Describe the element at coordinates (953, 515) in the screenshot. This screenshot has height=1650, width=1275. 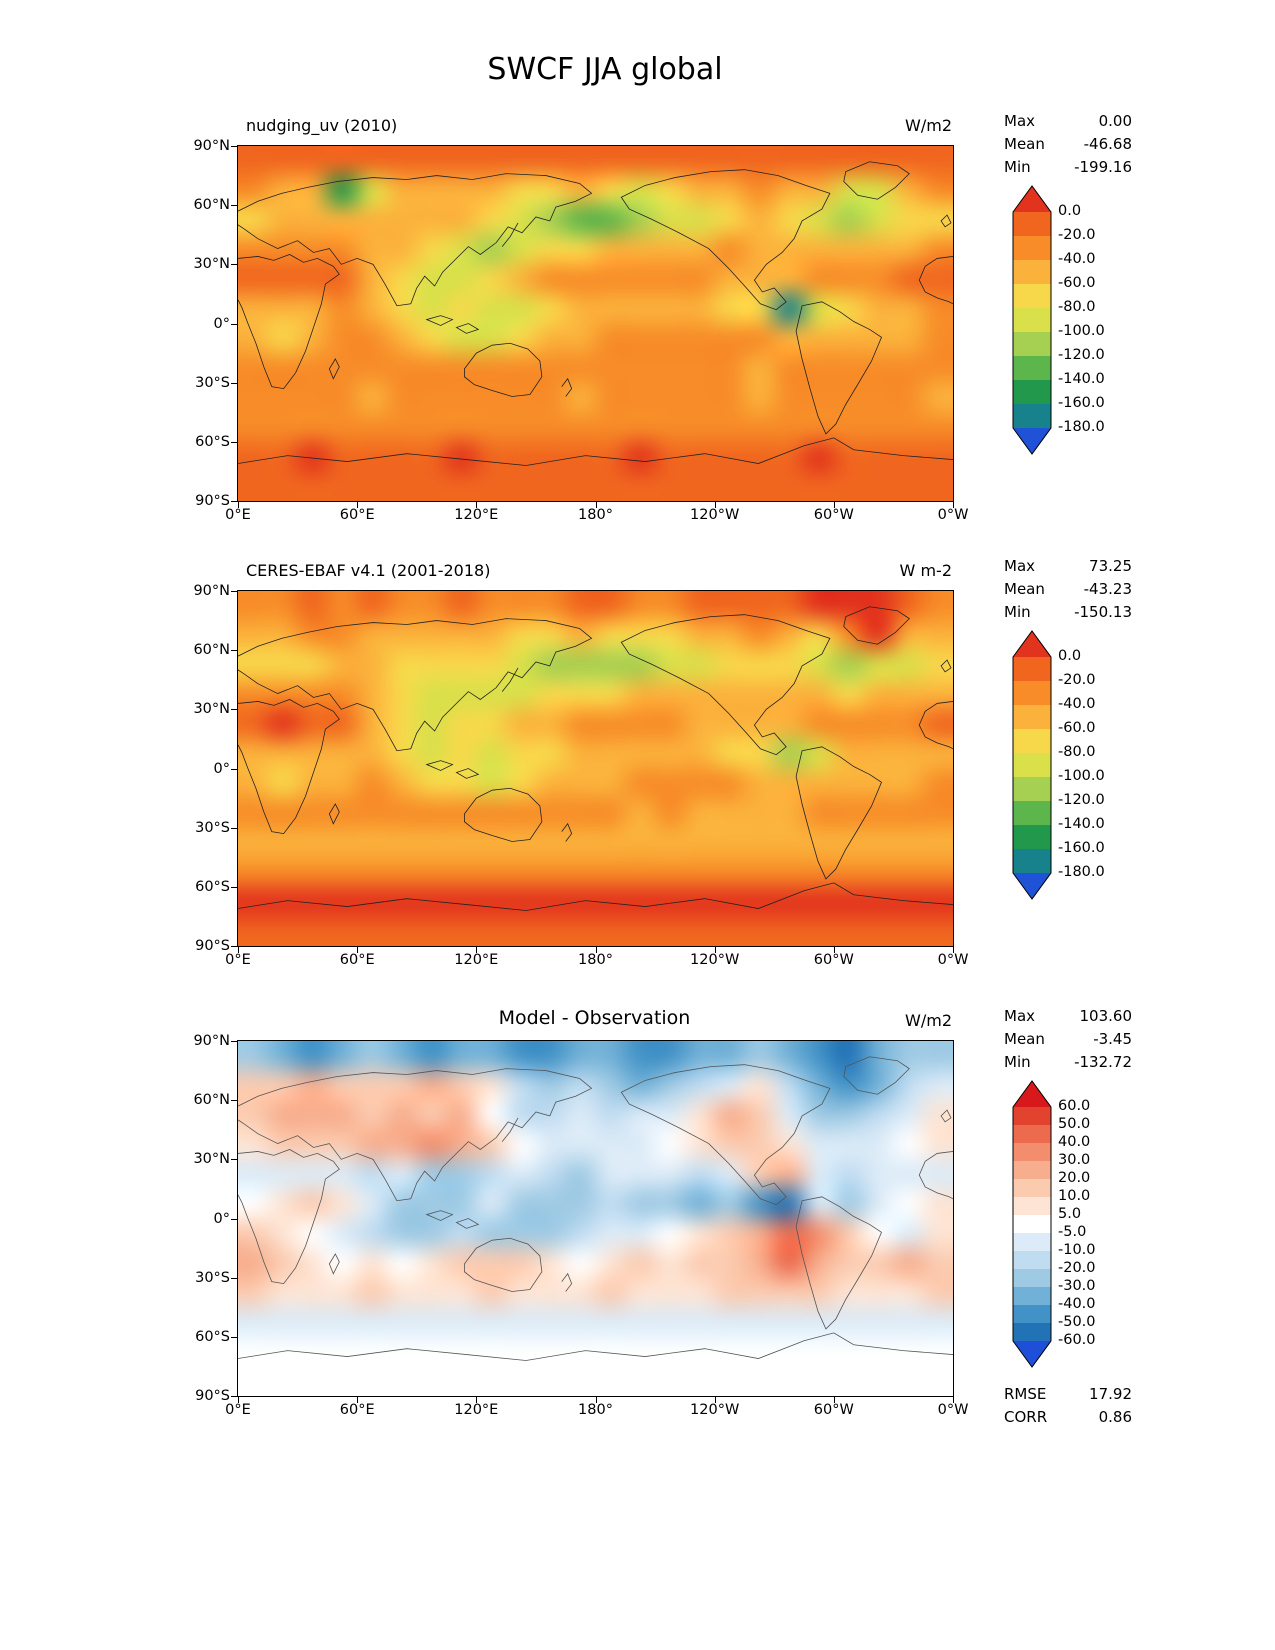
I see `x-tick-label: 0°W` at that location.